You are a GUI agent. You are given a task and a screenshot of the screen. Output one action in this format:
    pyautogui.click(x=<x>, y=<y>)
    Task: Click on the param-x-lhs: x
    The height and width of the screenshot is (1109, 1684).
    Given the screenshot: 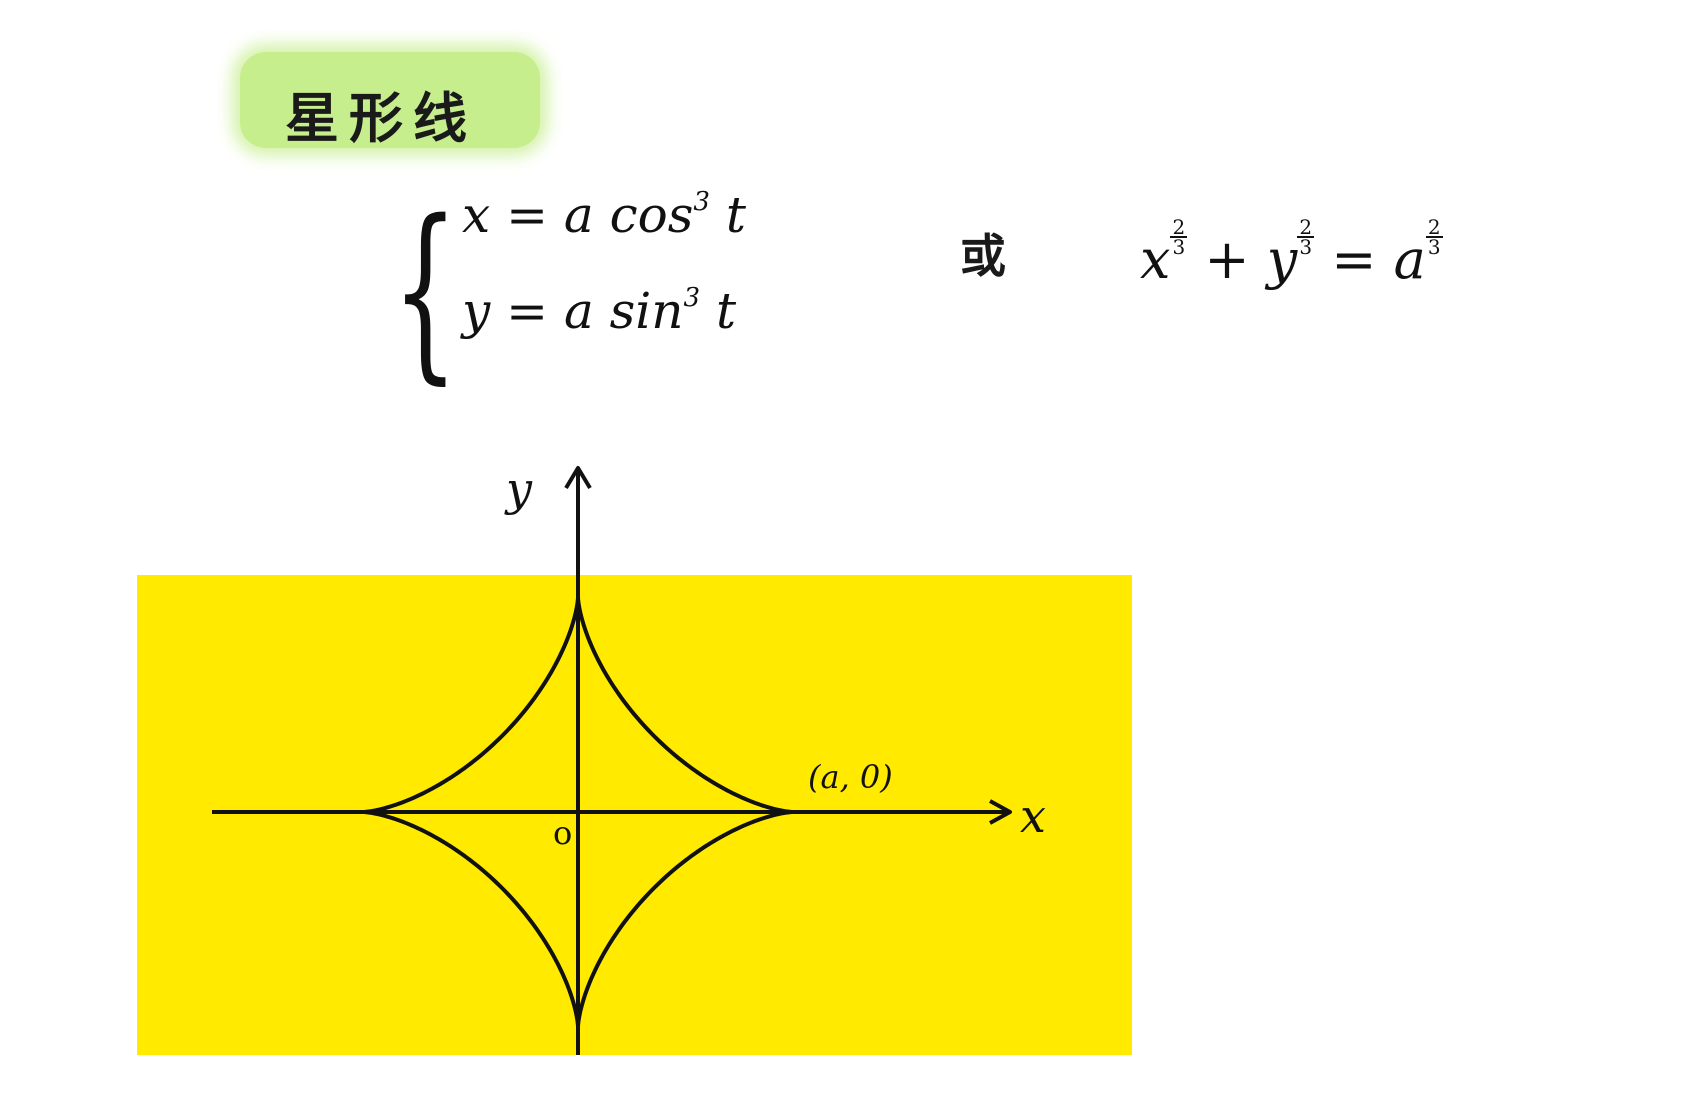 What is the action you would take?
    pyautogui.click(x=476, y=215)
    